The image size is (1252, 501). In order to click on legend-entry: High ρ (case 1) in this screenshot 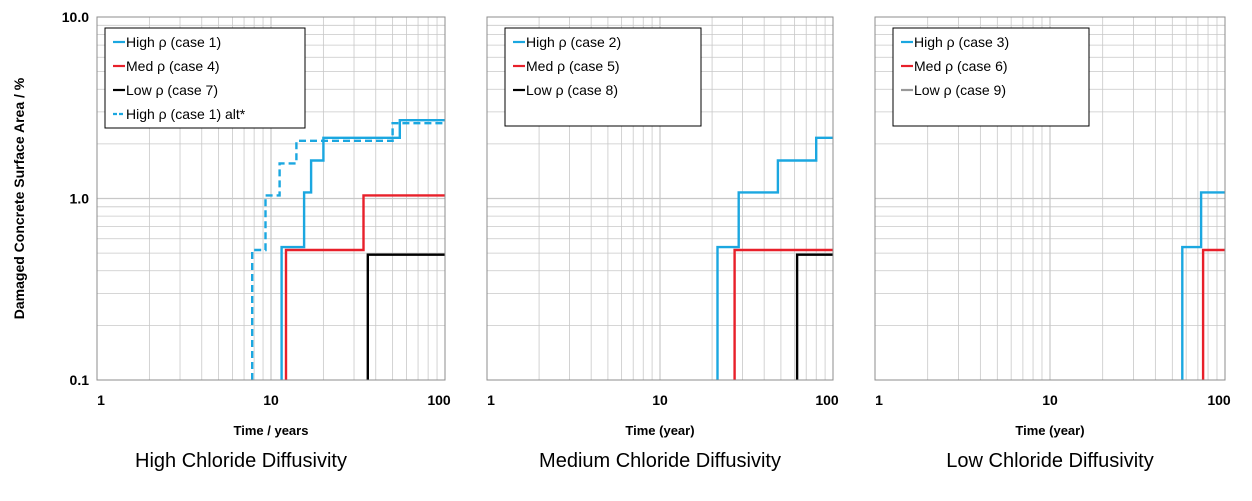, I will do `click(173, 42)`.